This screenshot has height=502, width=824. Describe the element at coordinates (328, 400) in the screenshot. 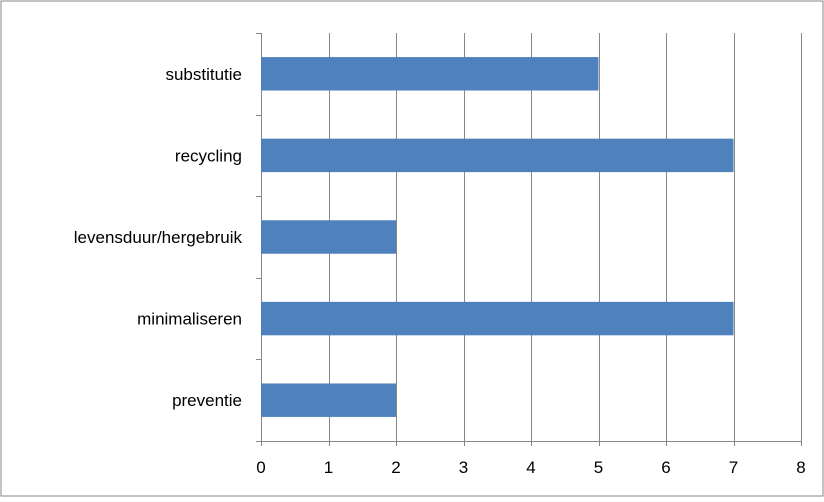

I see `bar-preventie` at that location.